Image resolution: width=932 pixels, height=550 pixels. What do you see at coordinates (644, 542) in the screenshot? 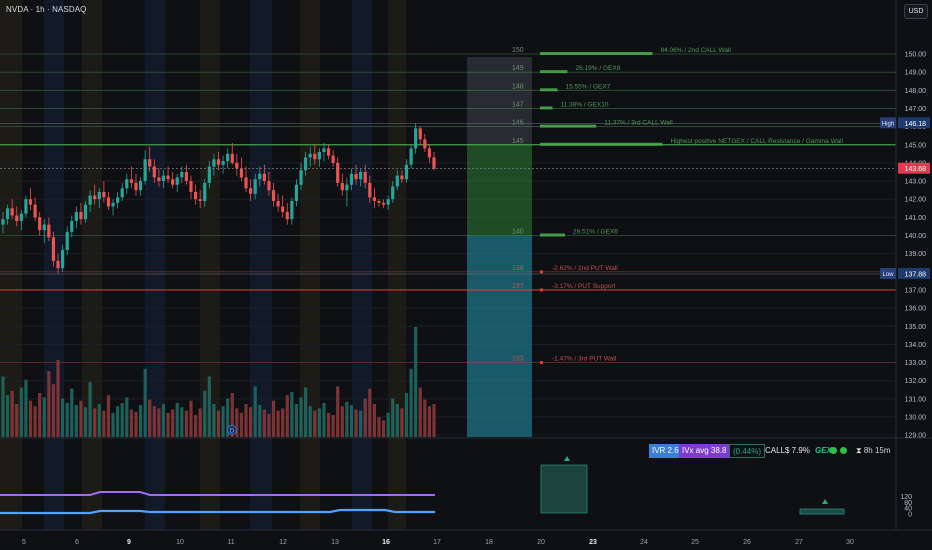
I see `time-tick-label: 24` at bounding box center [644, 542].